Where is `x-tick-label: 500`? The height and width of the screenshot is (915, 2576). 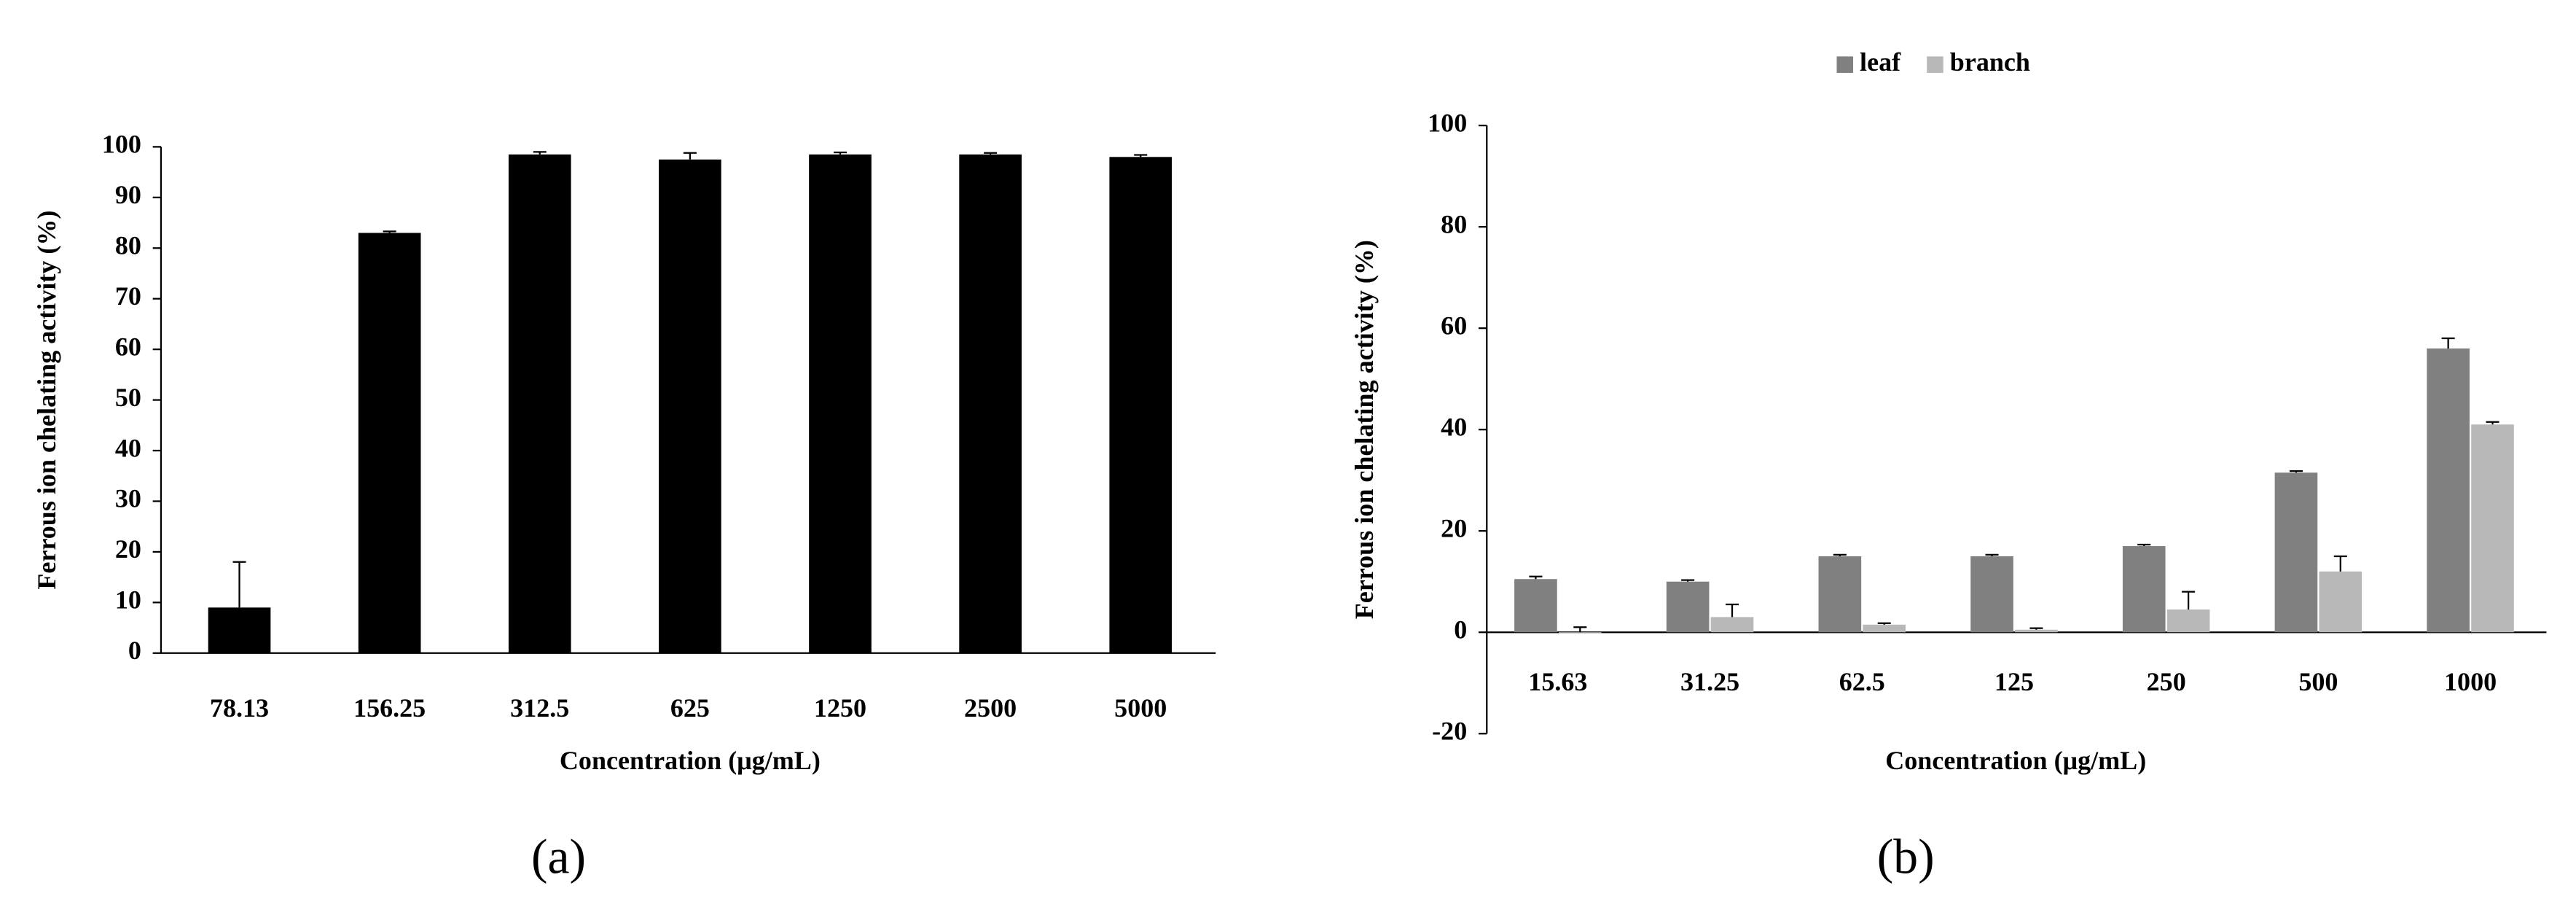 x-tick-label: 500 is located at coordinates (2318, 681).